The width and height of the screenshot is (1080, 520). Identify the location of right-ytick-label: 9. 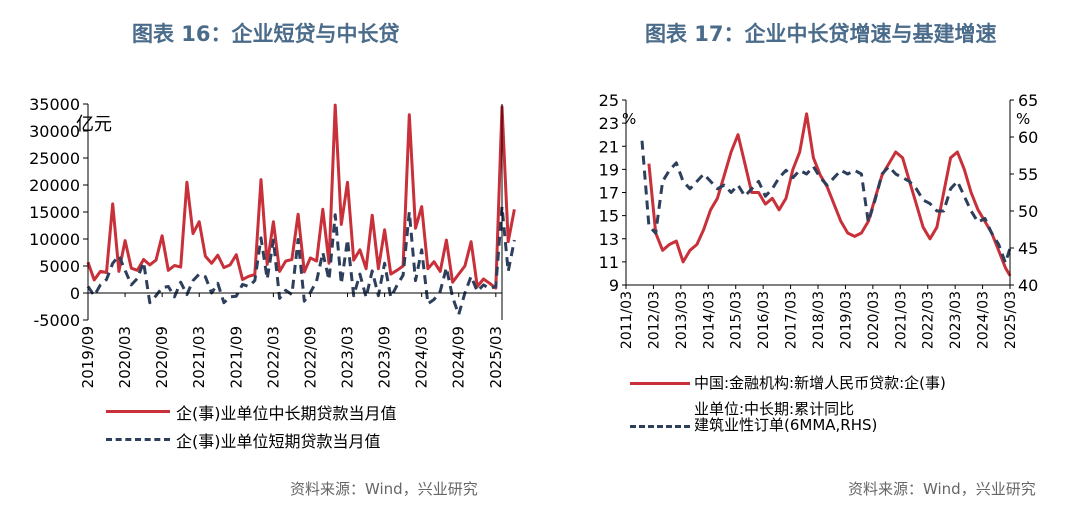
(614, 285).